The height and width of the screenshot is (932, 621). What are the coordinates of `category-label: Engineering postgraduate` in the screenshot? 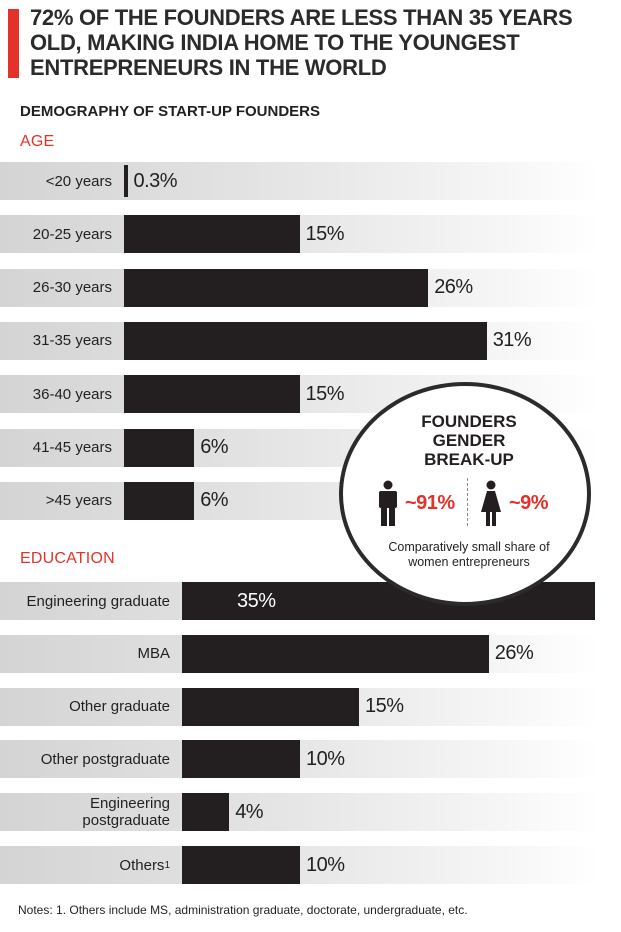 It's located at (87, 812).